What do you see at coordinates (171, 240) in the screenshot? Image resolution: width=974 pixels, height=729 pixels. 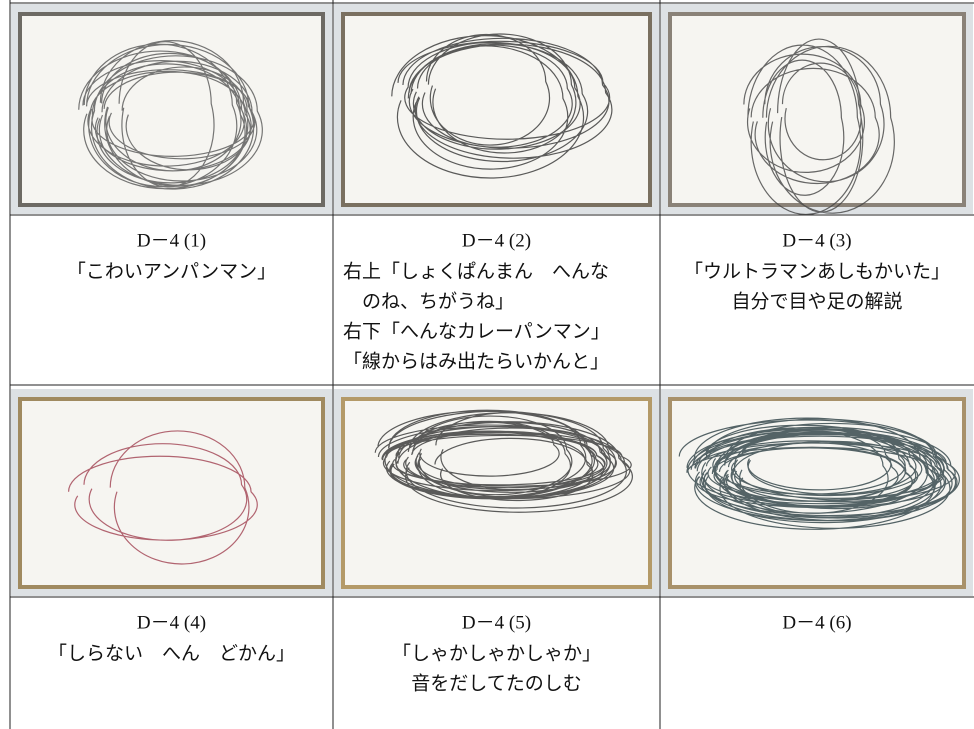 I see `caption-id: D－4 (1)` at bounding box center [171, 240].